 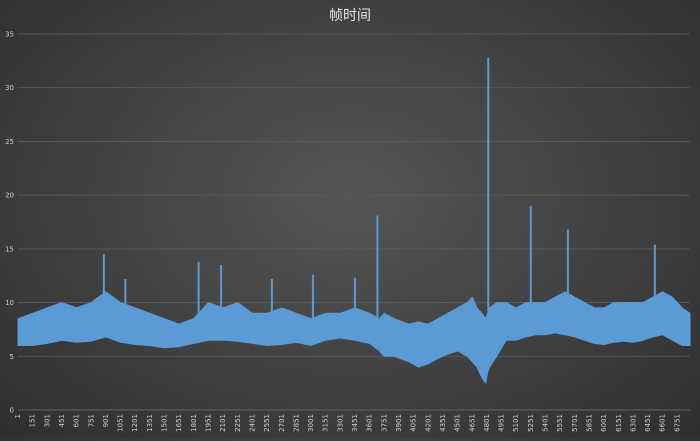 What do you see at coordinates (282, 423) in the screenshot?
I see `x-tick-label: 2701` at bounding box center [282, 423].